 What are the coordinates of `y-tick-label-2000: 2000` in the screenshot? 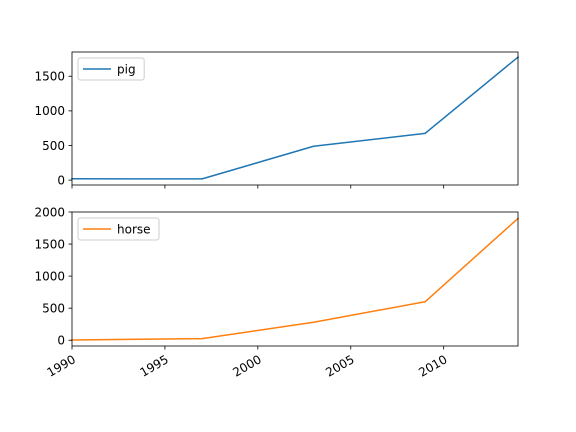 It's located at (49, 212).